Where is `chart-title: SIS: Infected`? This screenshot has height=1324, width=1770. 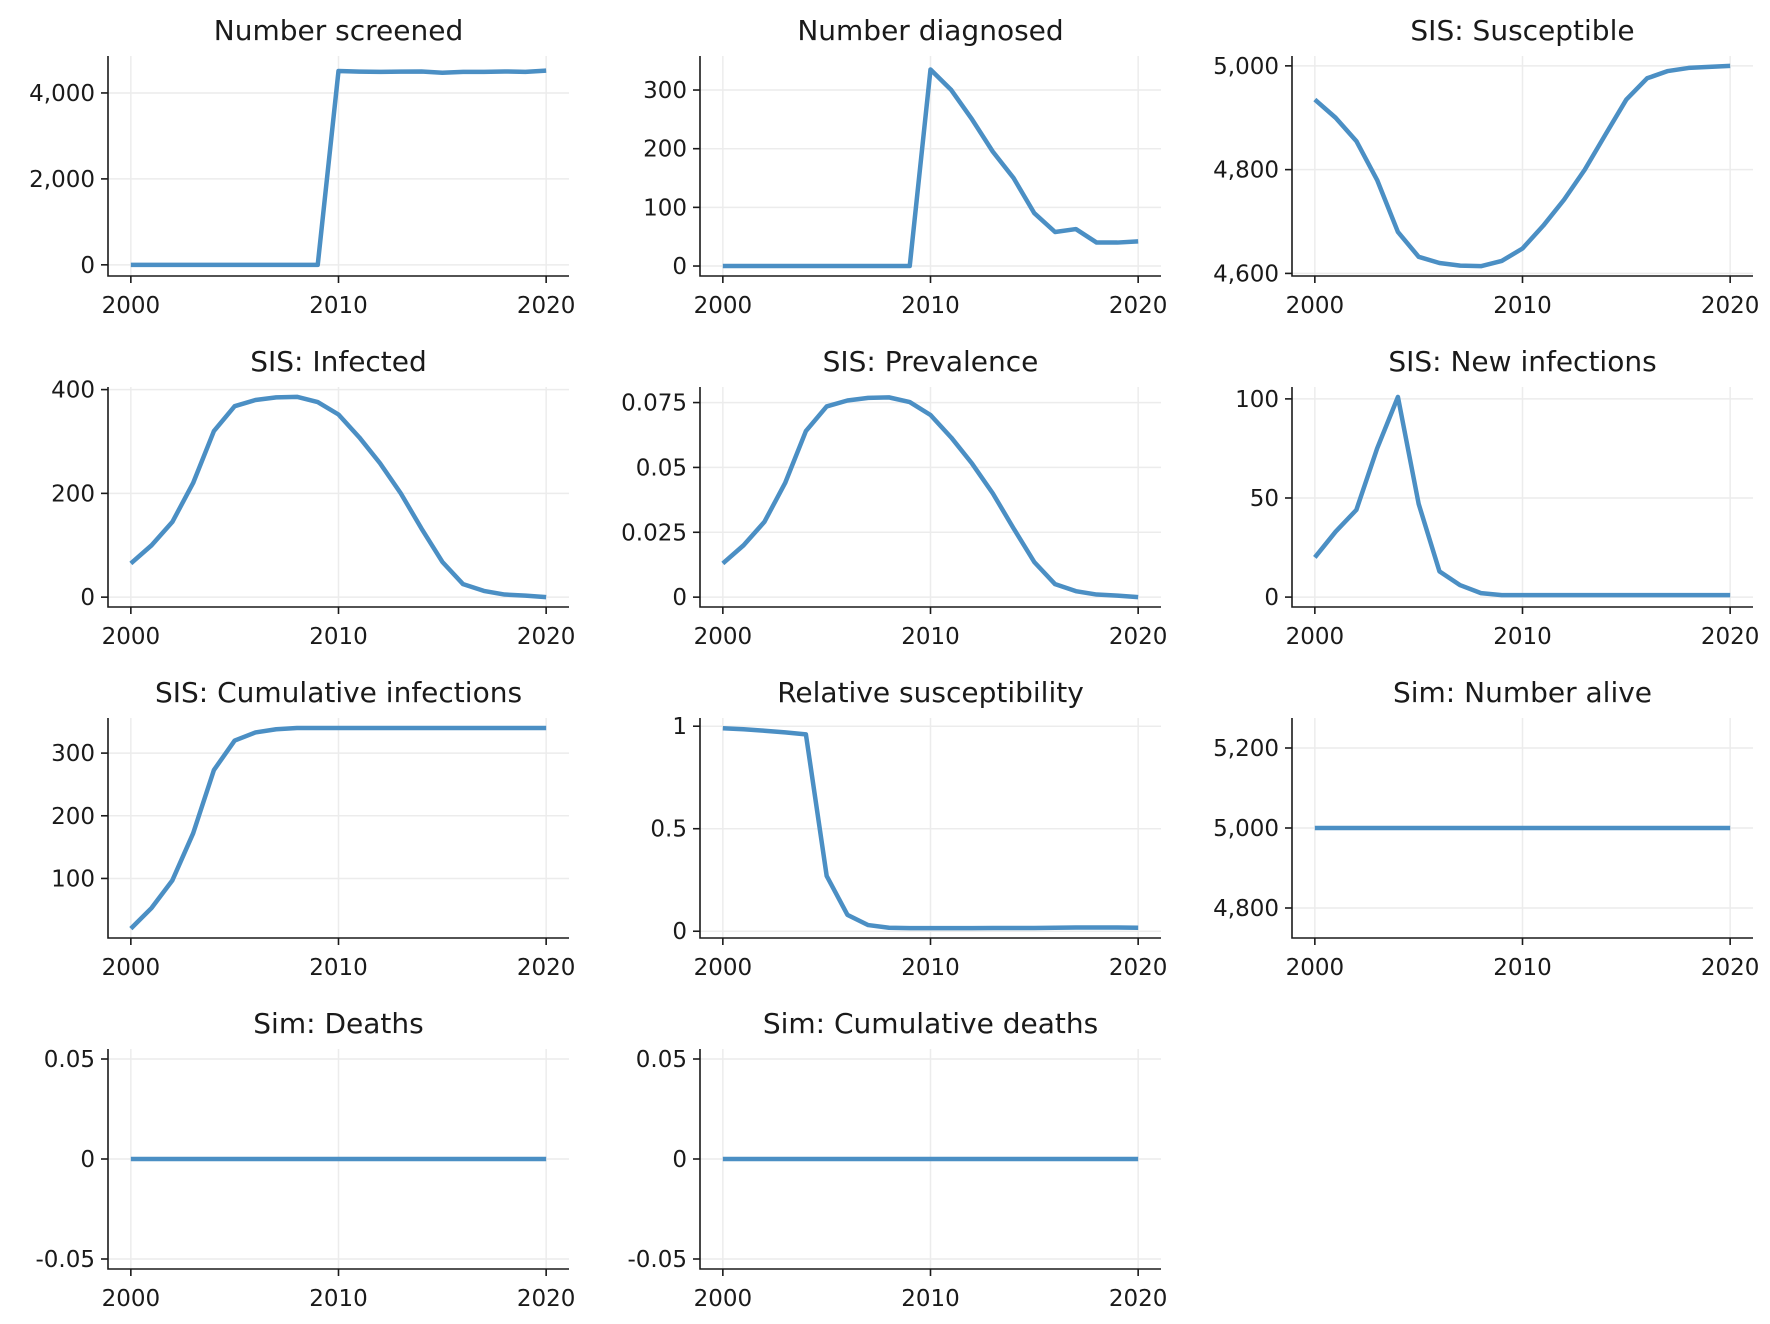 chart-title: SIS: Infected is located at coordinates (338, 361).